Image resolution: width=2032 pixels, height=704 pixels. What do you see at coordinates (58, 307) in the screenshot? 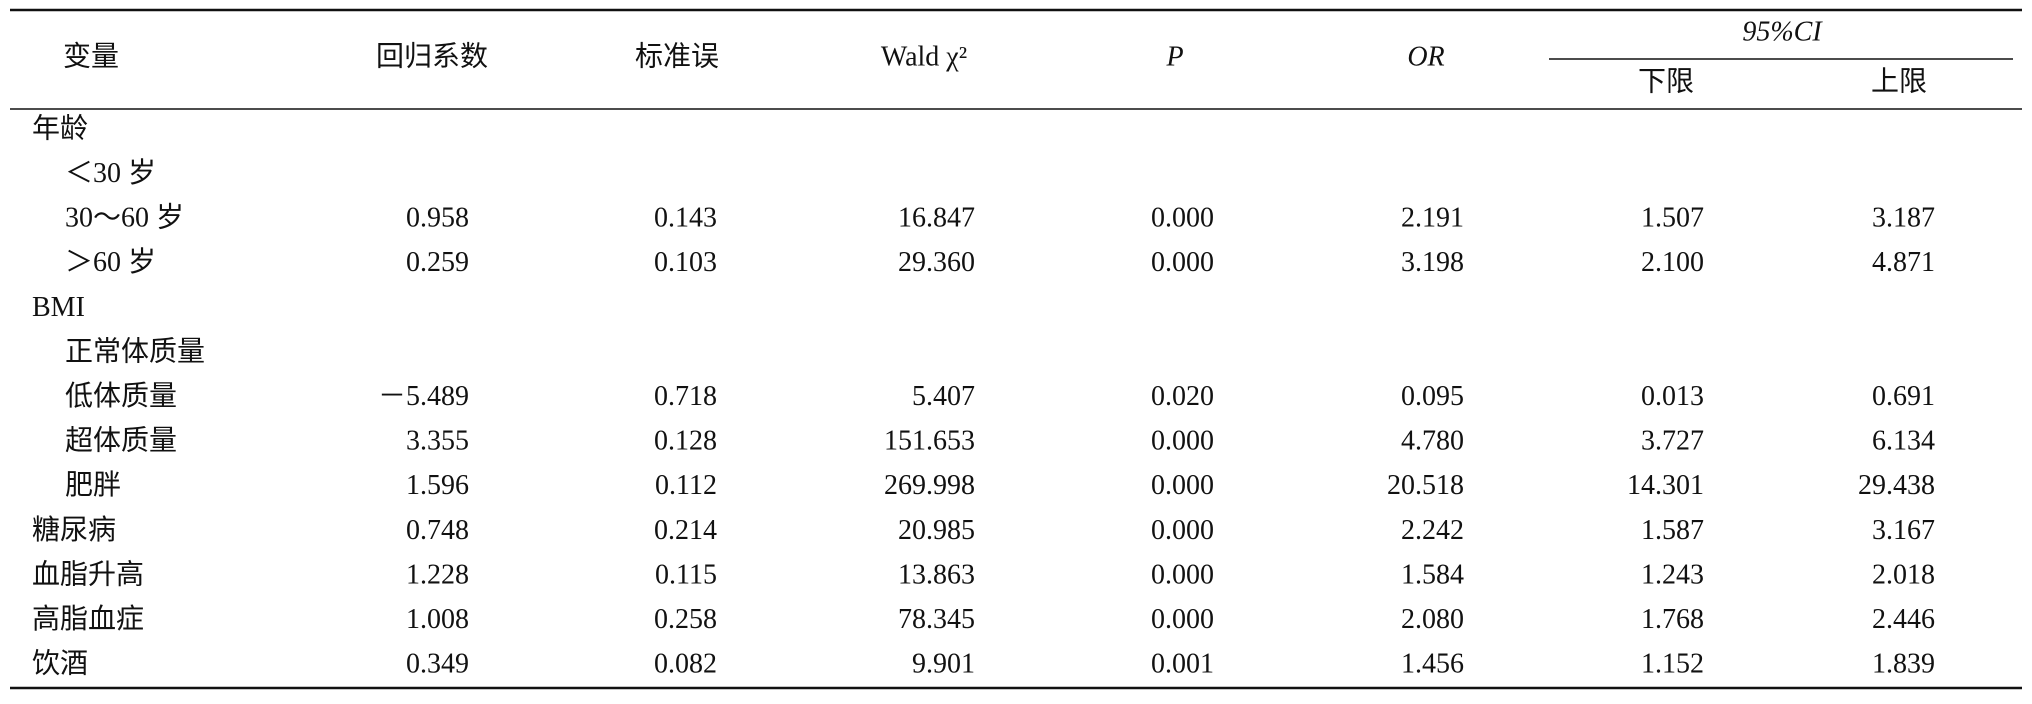
I see `row-label: BMI` at bounding box center [58, 307].